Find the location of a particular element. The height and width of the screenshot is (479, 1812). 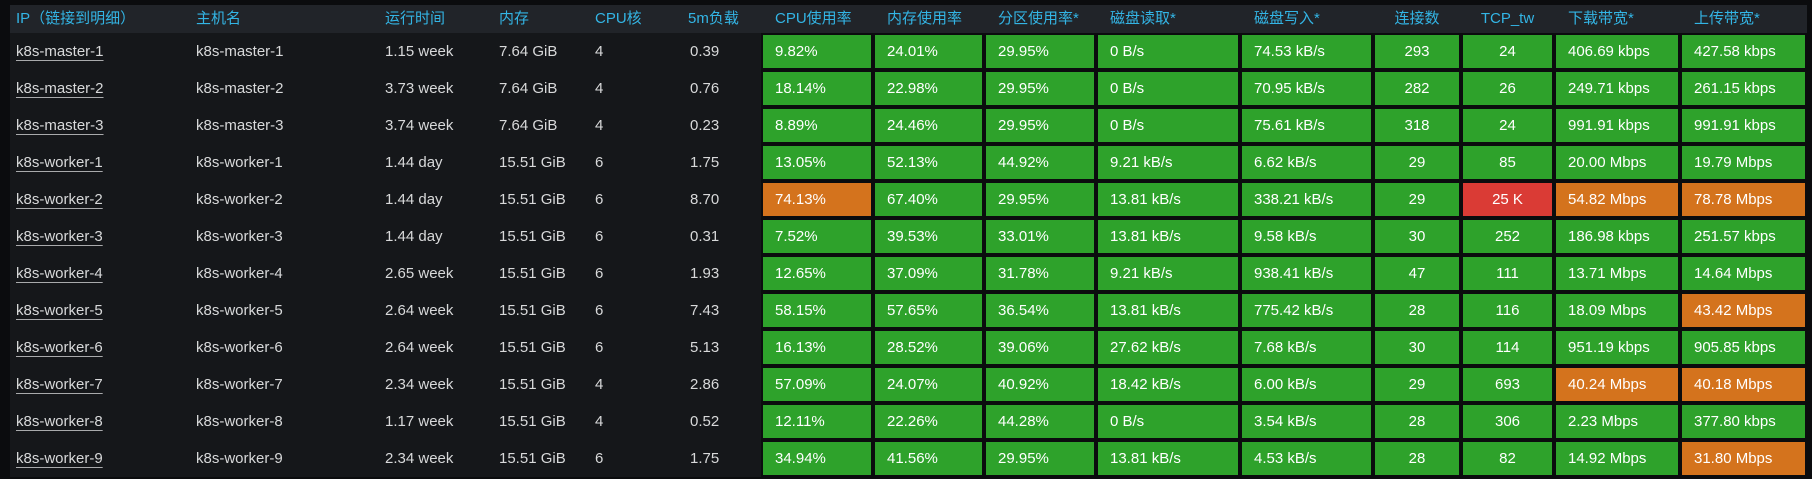

status-badge-down-bw: 13.71 Mbps is located at coordinates (1617, 273).